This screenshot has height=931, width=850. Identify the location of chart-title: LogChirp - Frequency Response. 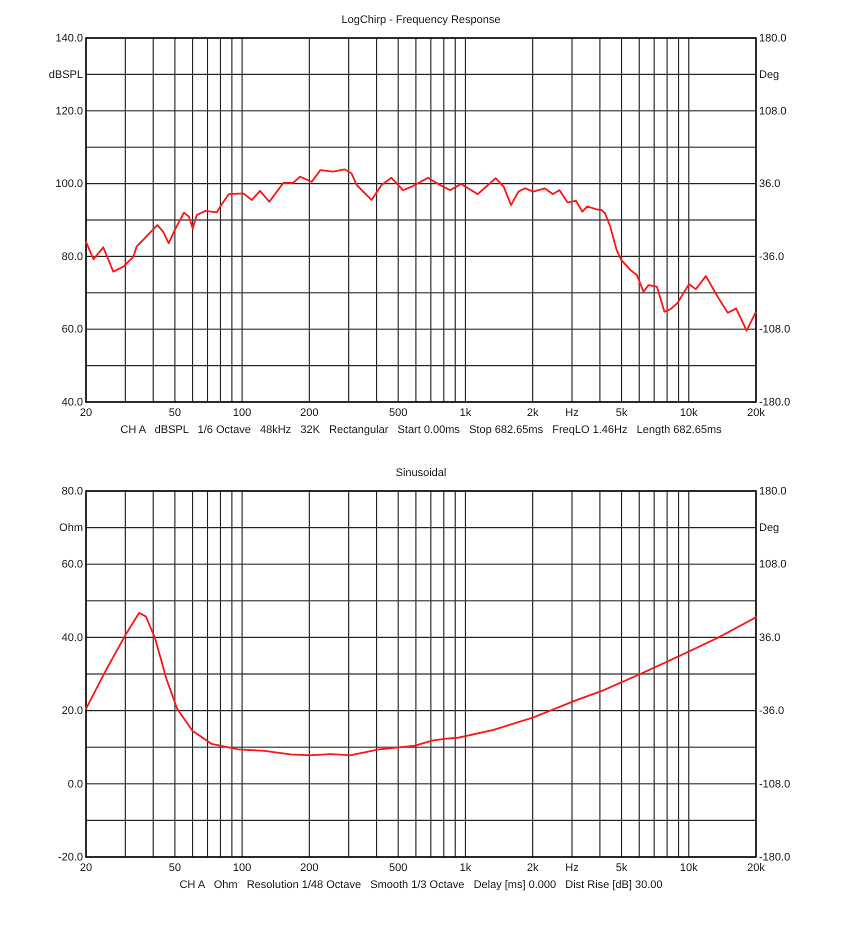
(421, 20).